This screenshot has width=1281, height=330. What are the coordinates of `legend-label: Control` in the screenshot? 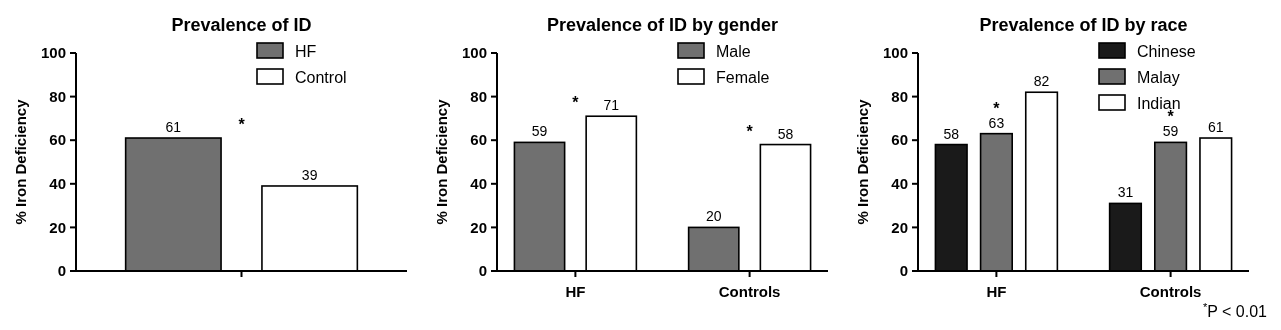 It's located at (321, 77).